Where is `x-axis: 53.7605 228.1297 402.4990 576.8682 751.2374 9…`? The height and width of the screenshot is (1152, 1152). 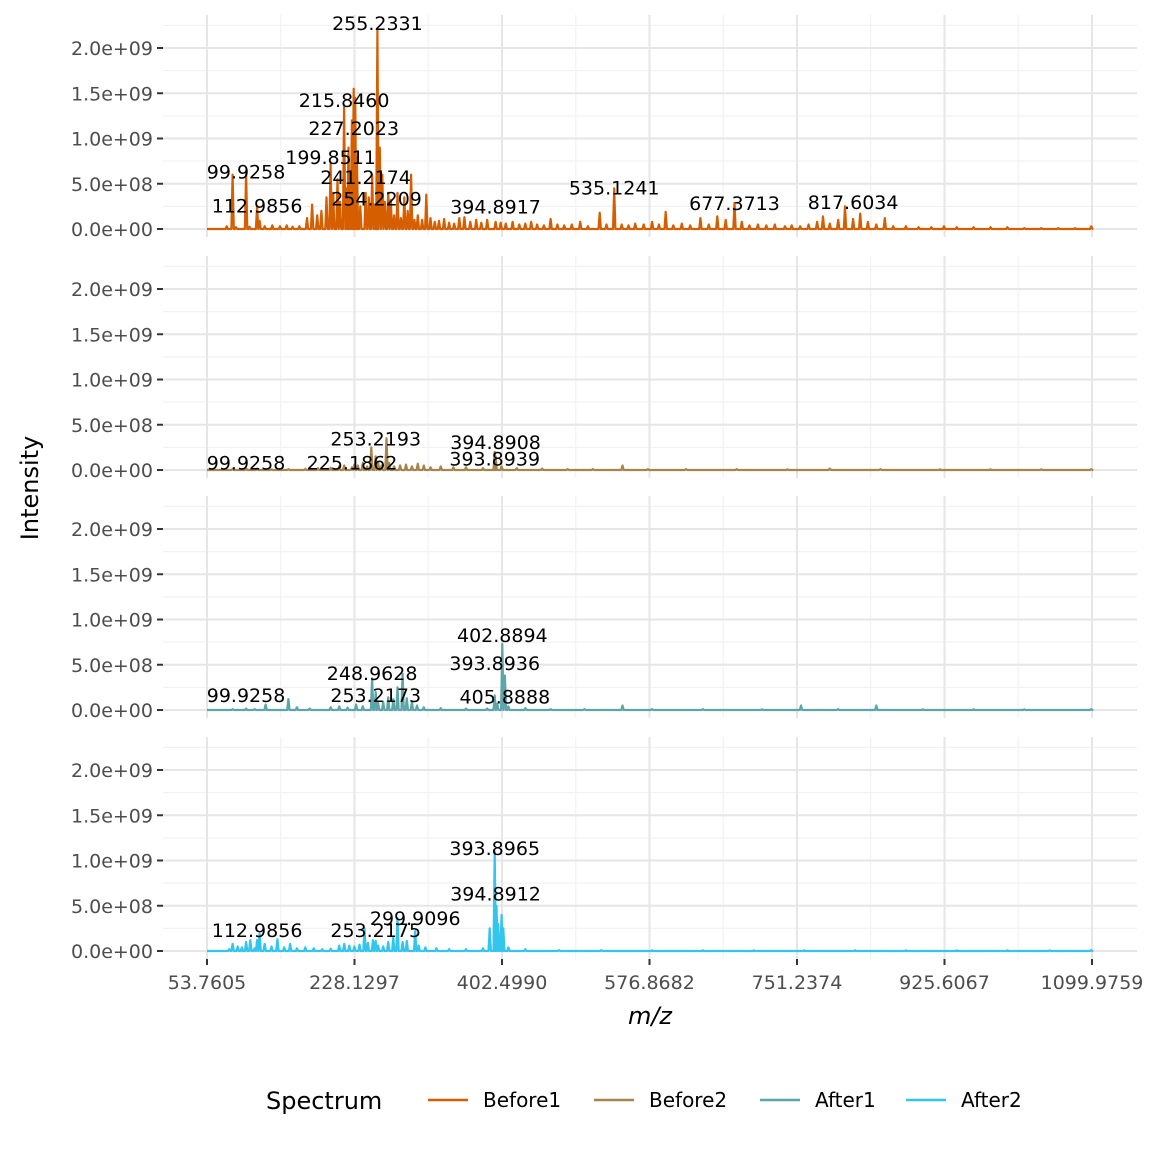
x-axis: 53.7605 228.1297 402.4990 576.8682 751.2374 9… is located at coordinates (656, 976).